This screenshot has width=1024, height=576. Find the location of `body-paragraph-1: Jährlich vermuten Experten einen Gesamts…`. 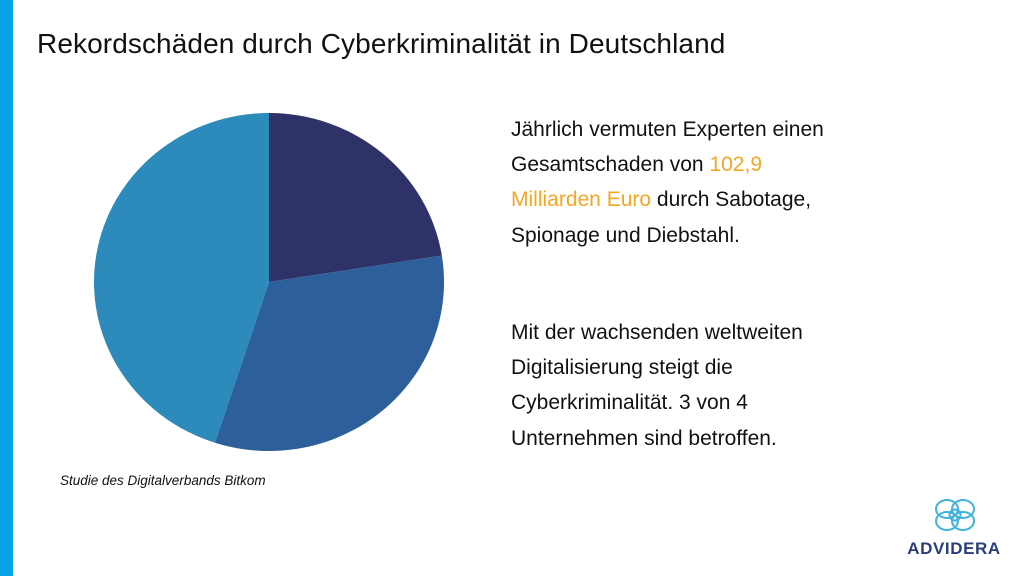

body-paragraph-1: Jährlich vermuten Experten einen Gesamts… is located at coordinates (681, 182).